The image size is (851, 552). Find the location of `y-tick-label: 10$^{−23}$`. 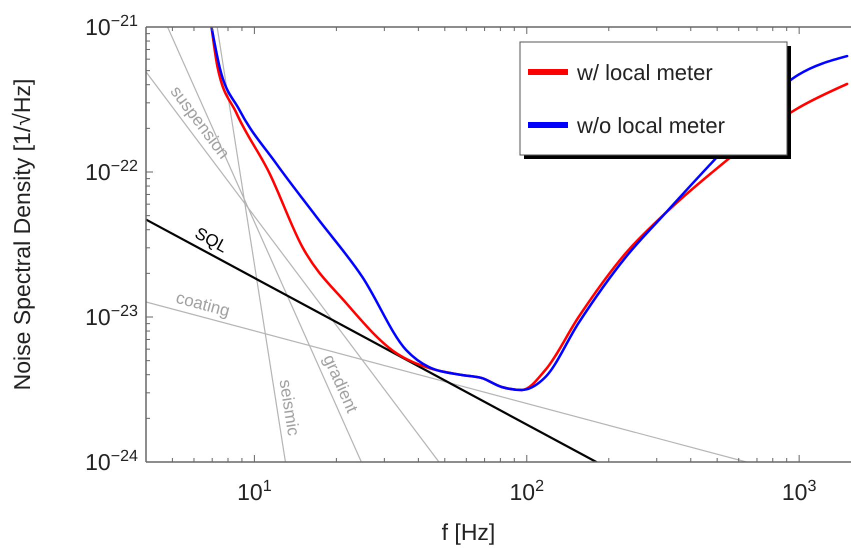

y-tick-label: 10$^{−23}$ is located at coordinates (111, 316).